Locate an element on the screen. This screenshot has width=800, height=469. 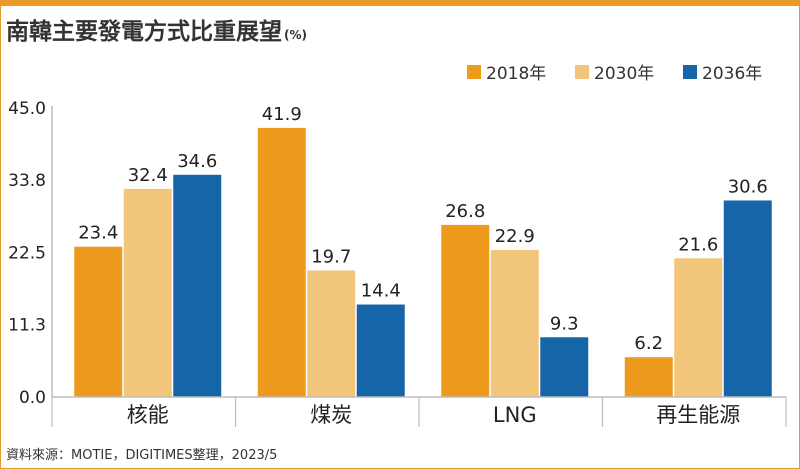
chart-title: 南韓主要發電方式比重展望 (%) is located at coordinates (156, 29).